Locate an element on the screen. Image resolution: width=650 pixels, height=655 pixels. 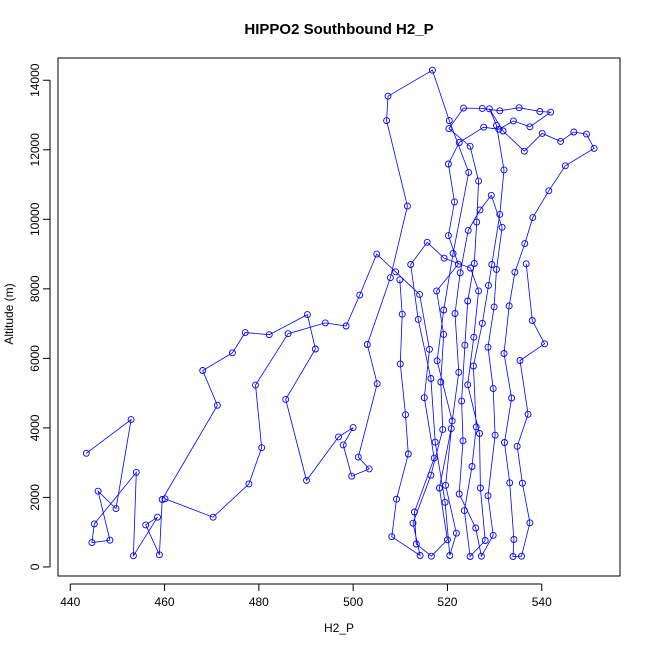
y-tick-label: 8000 is located at coordinates (35, 288).